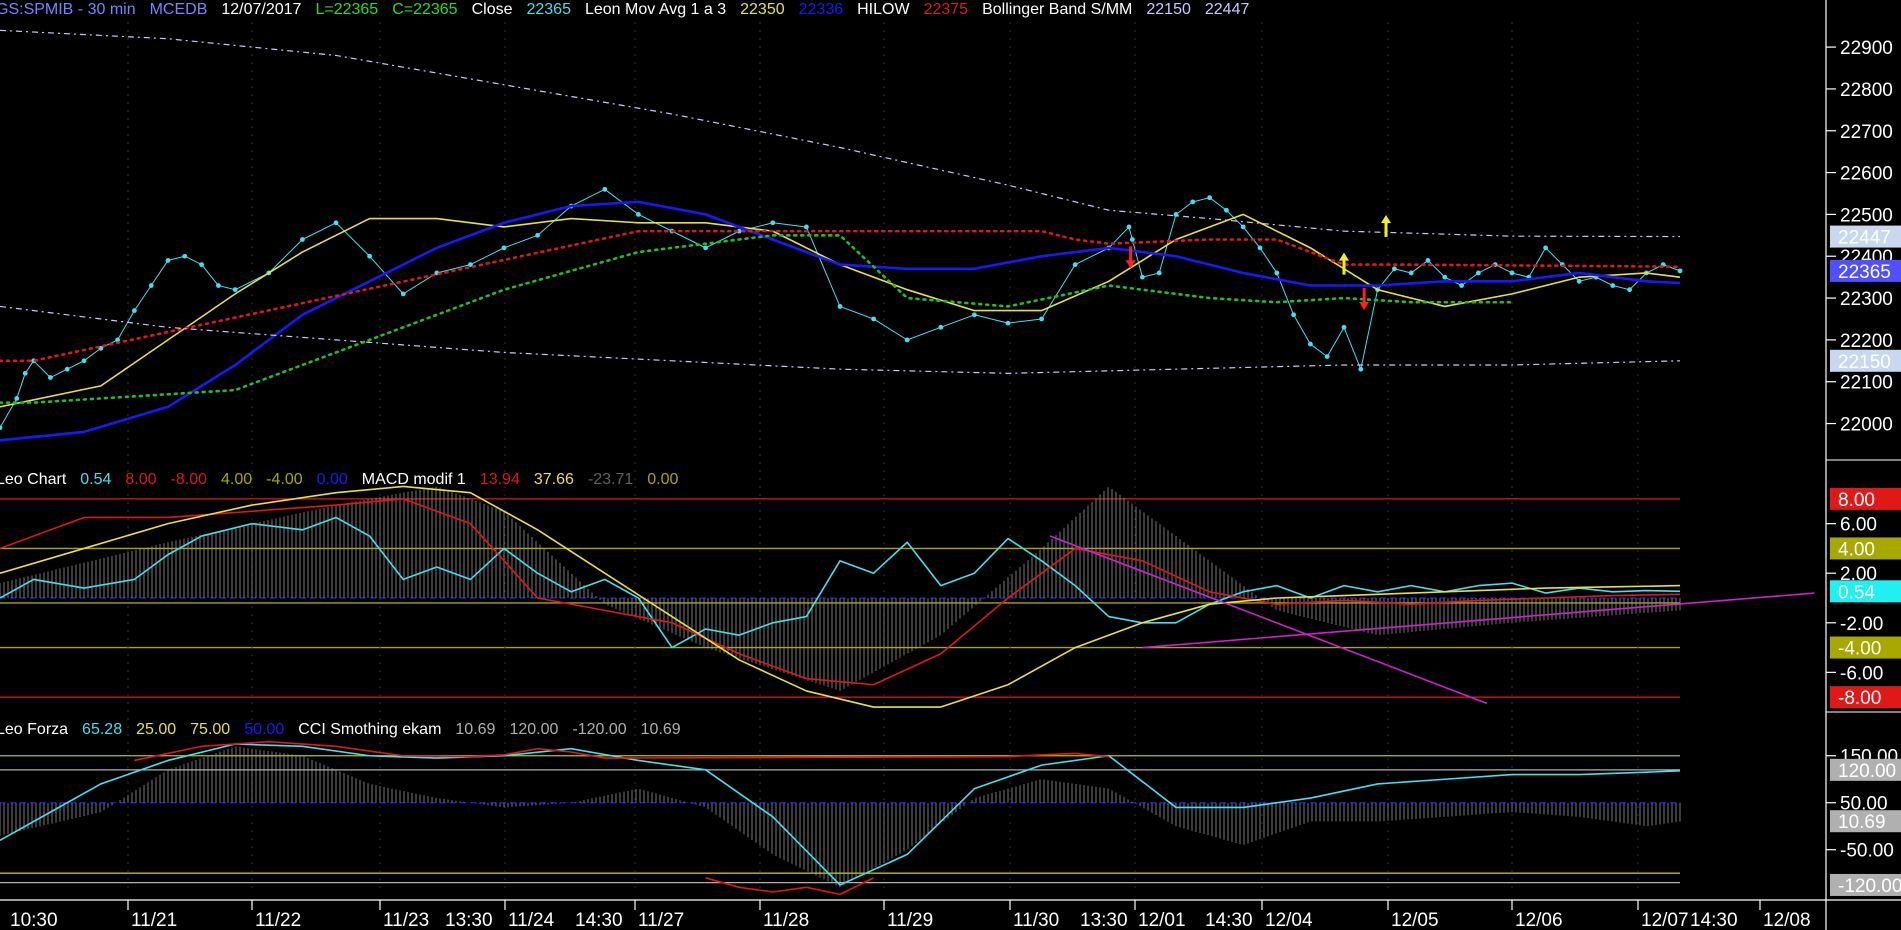  What do you see at coordinates (1130, 257) in the screenshot?
I see `signal-arrow-down` at bounding box center [1130, 257].